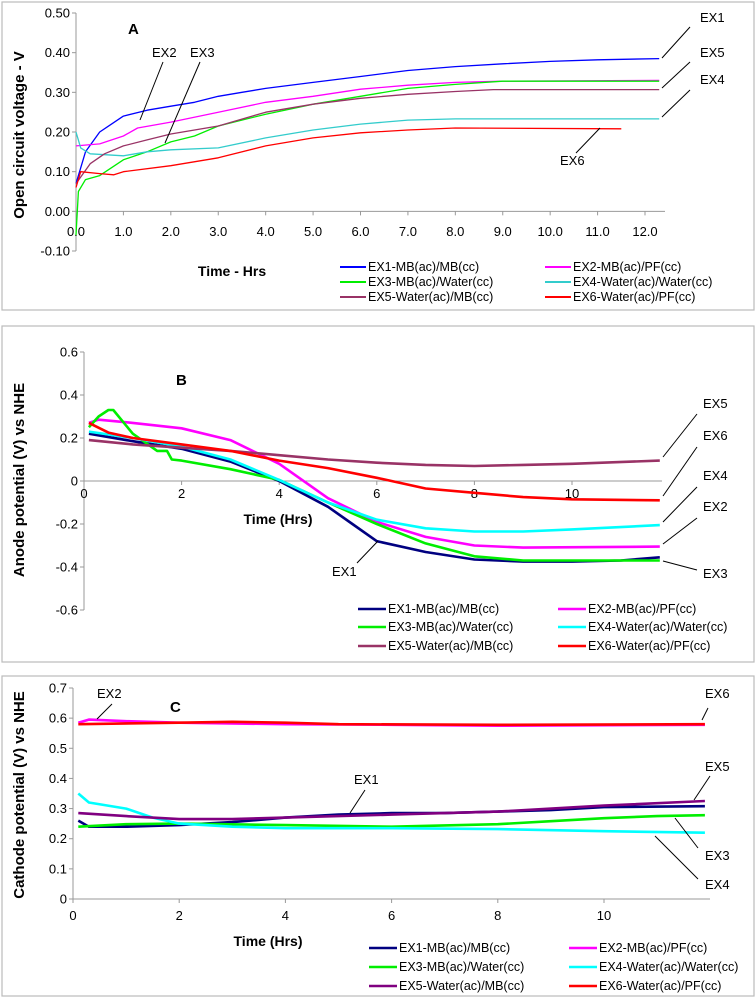 The width and height of the screenshot is (756, 1000). I want to click on y-tick-label: -0.4, so click(67, 567).